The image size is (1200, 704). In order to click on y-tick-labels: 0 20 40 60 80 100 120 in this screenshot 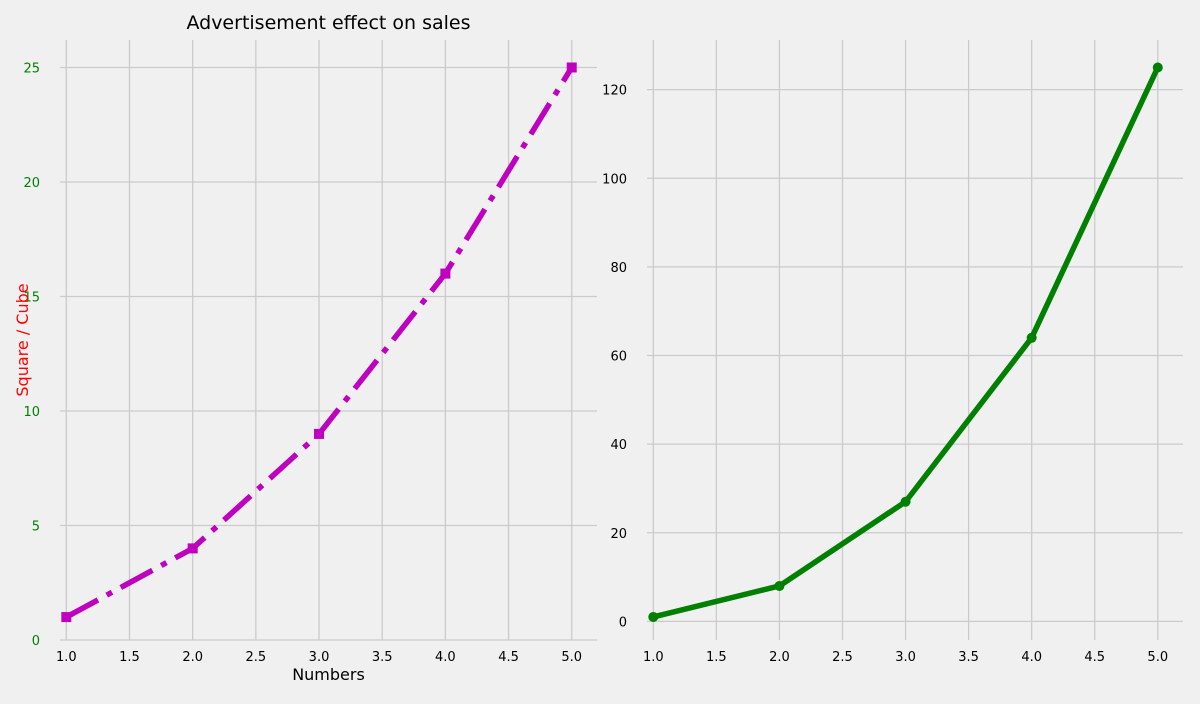, I will do `click(614, 357)`.